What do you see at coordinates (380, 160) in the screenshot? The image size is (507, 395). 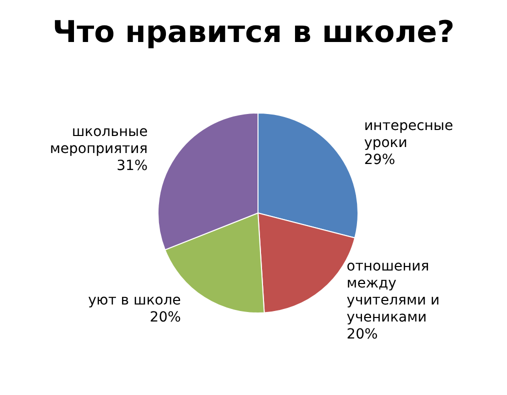 I see `data-label: 29%` at bounding box center [380, 160].